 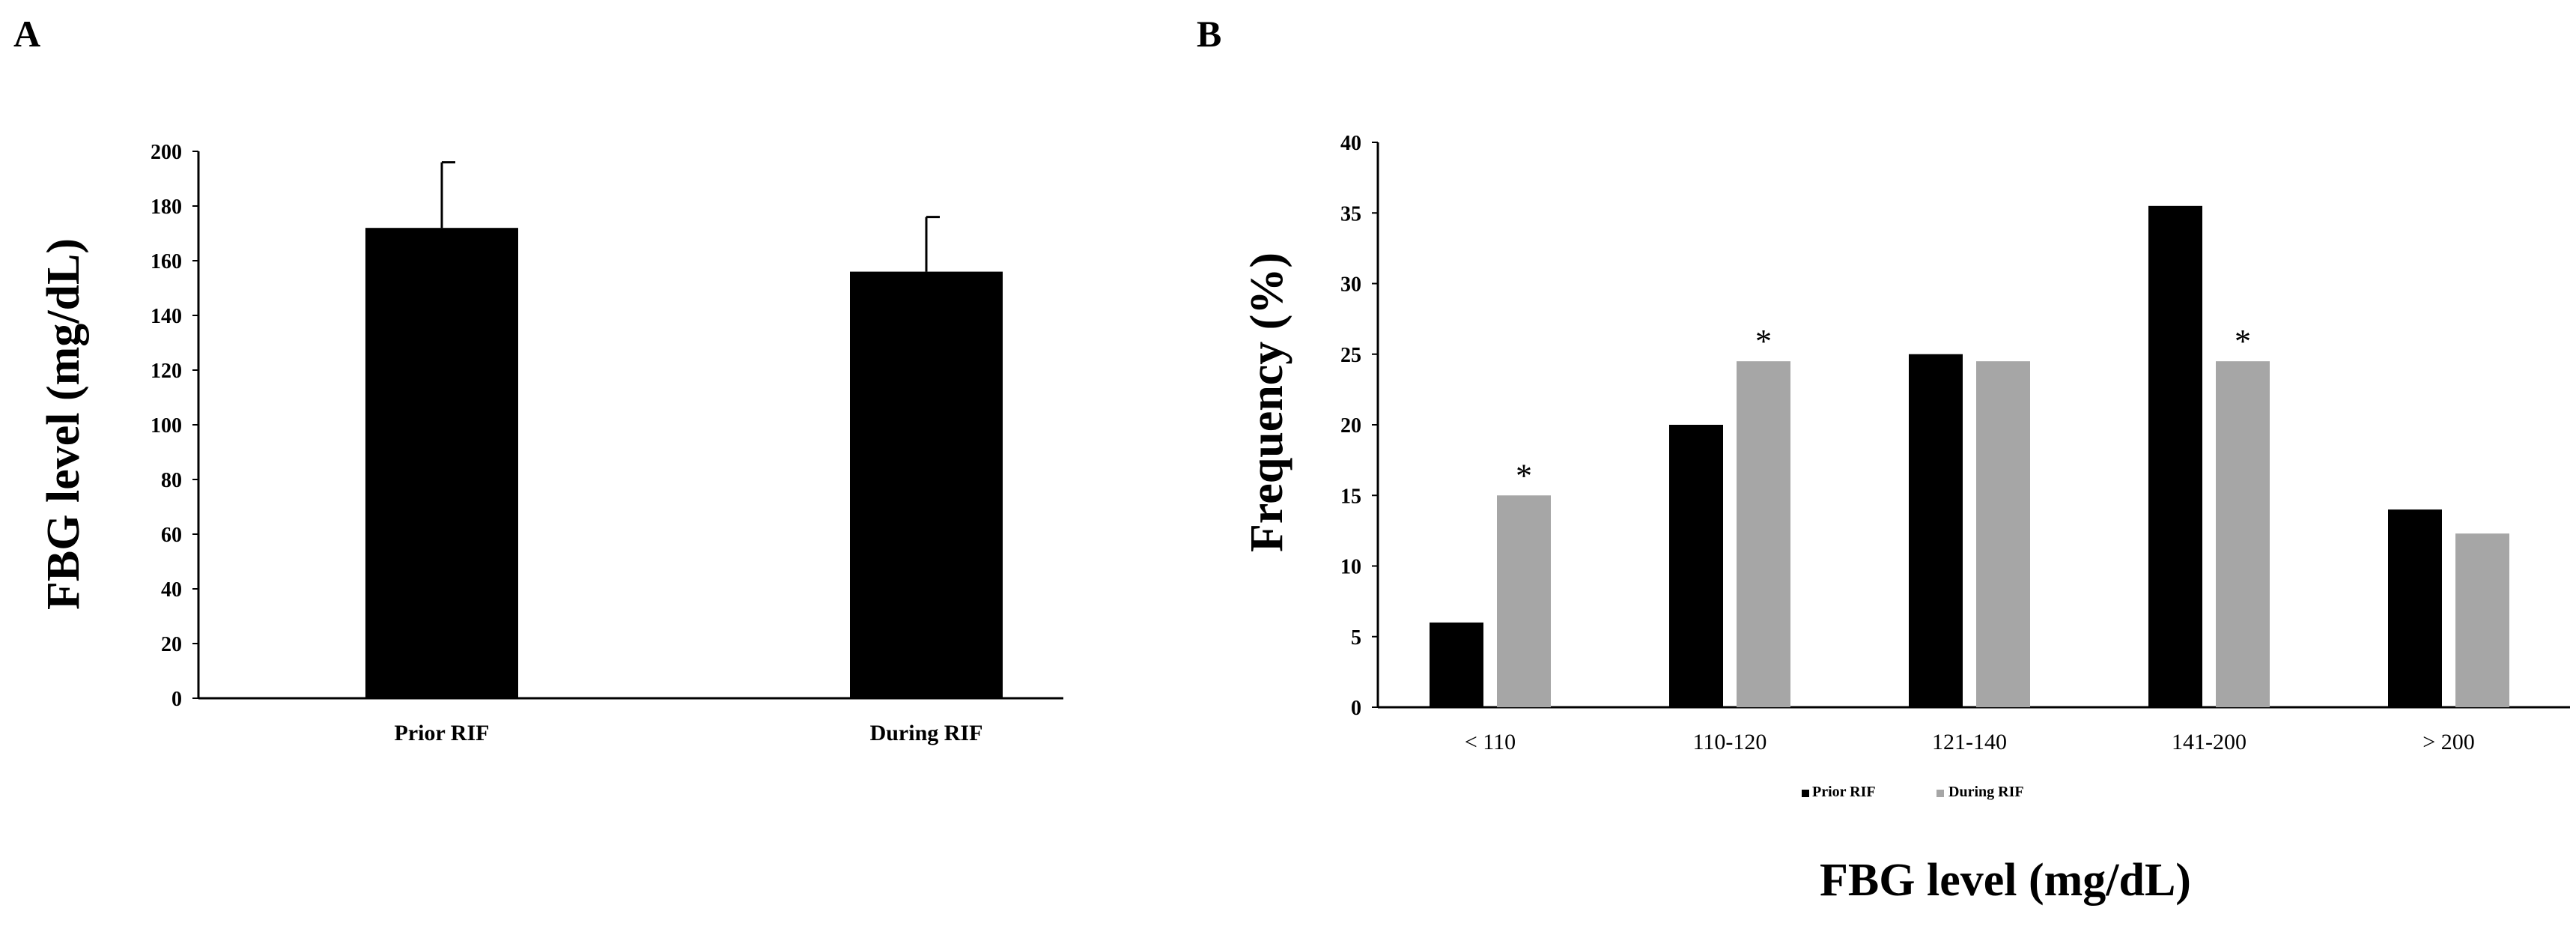 I want to click on chart-b-y-tick-label: 15, so click(x=1350, y=497).